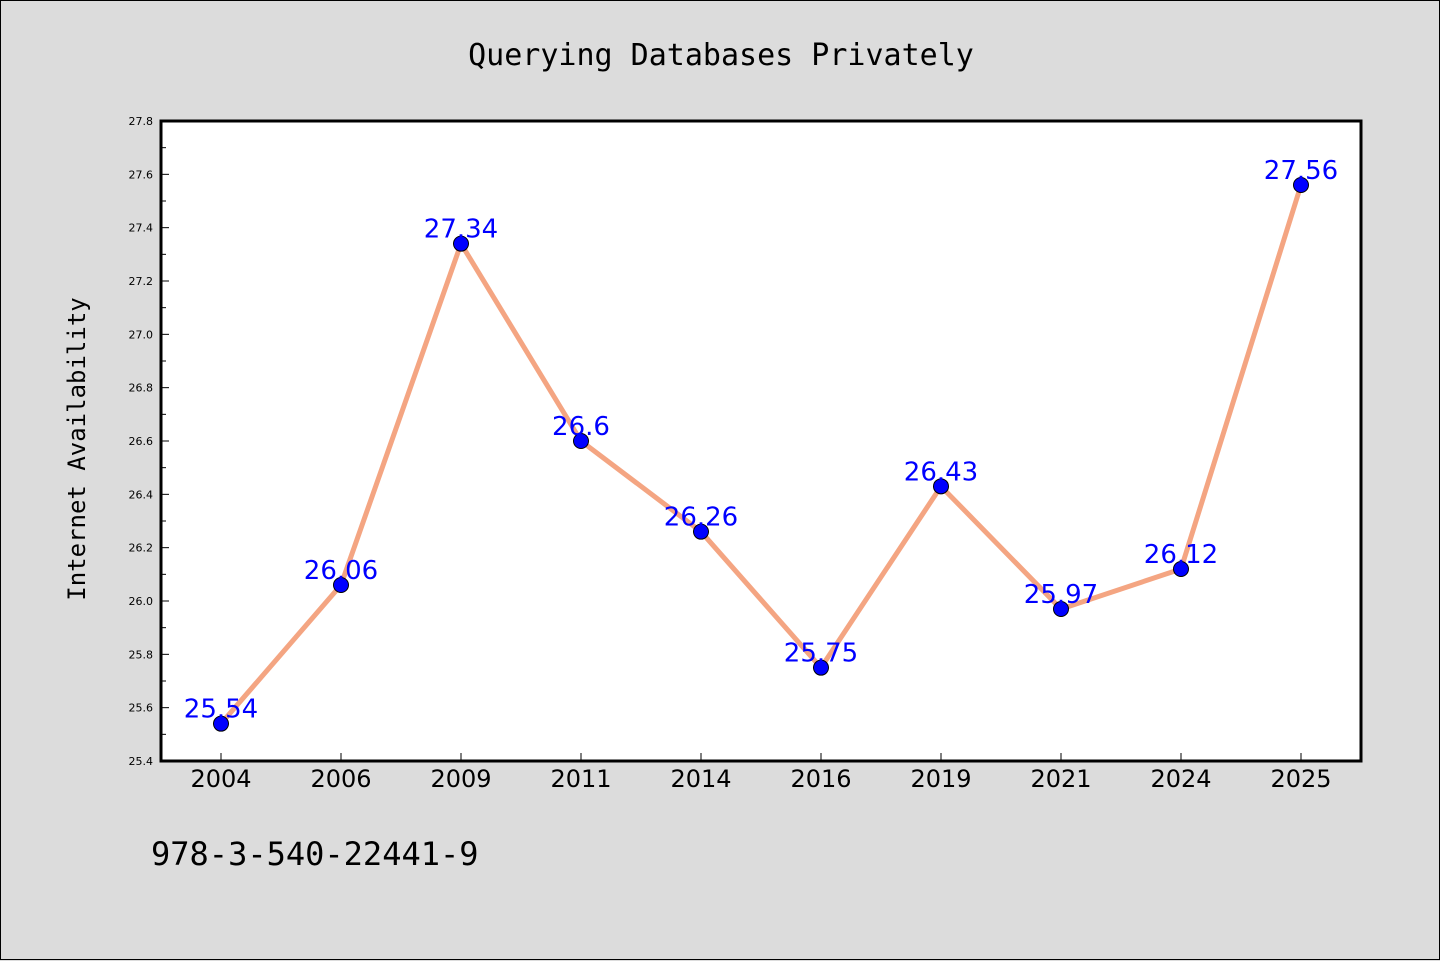 The width and height of the screenshot is (1440, 961). I want to click on data-label: 25.97, so click(1061, 595).